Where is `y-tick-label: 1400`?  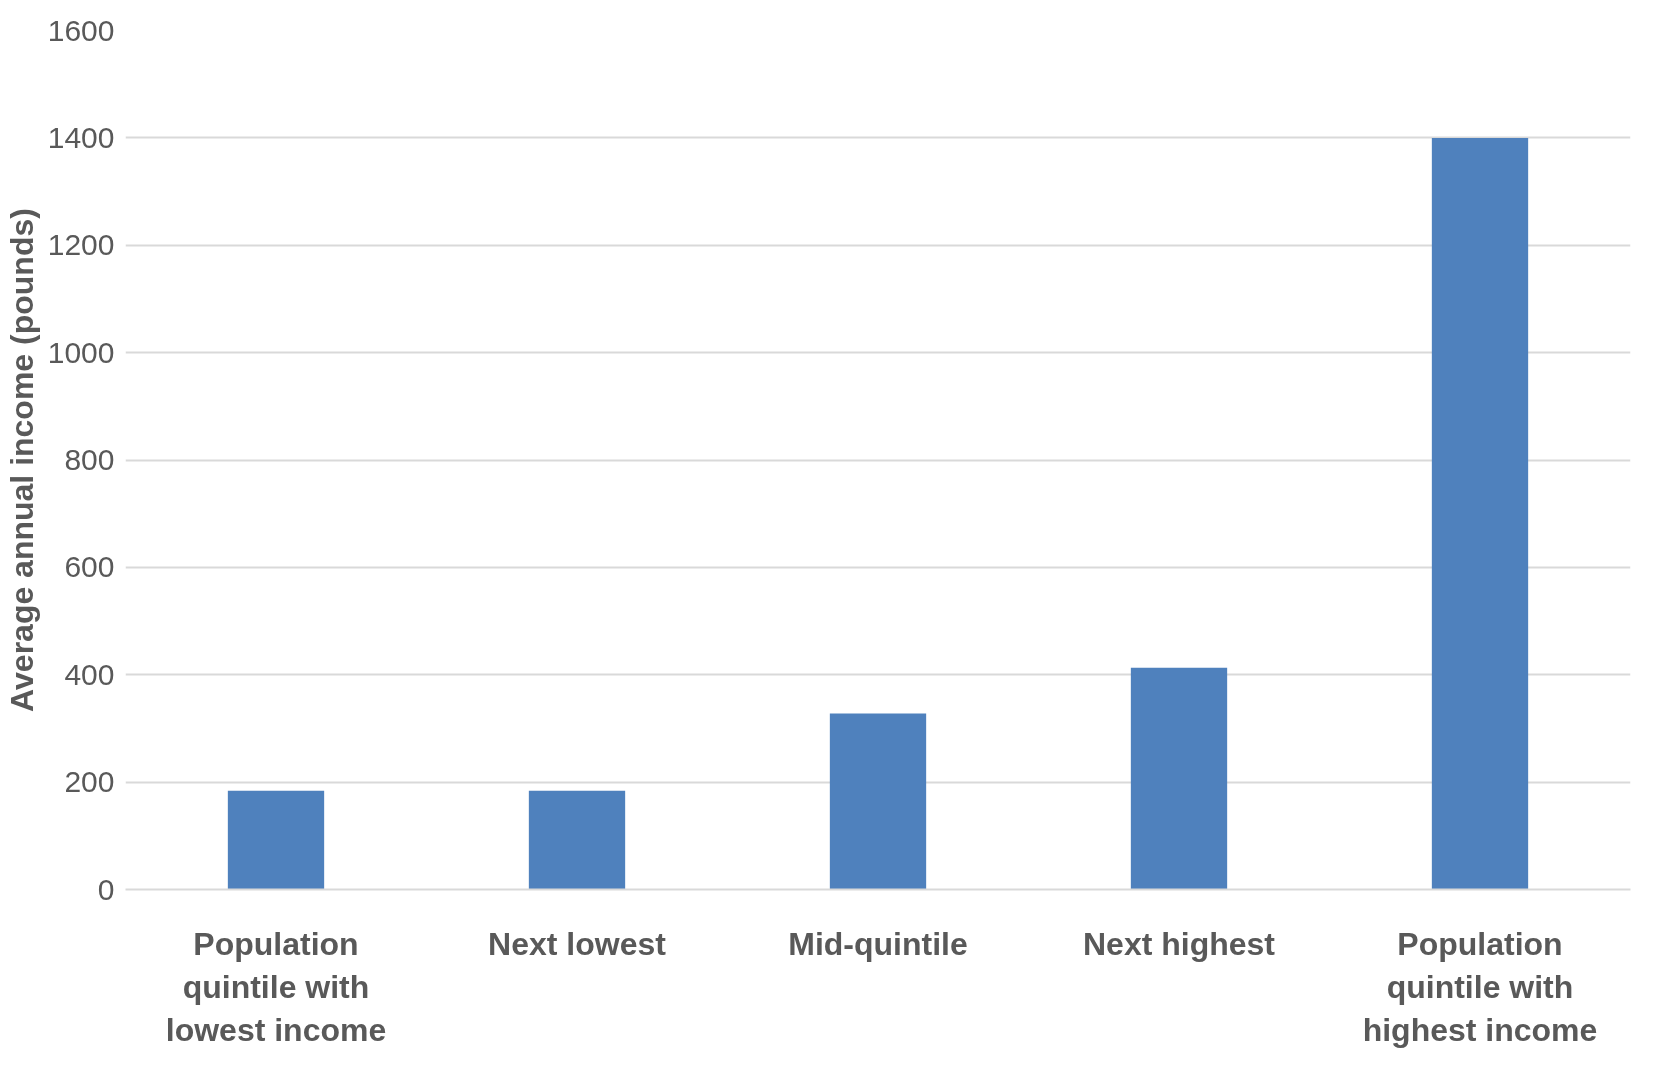
y-tick-label: 1400 is located at coordinates (81, 137).